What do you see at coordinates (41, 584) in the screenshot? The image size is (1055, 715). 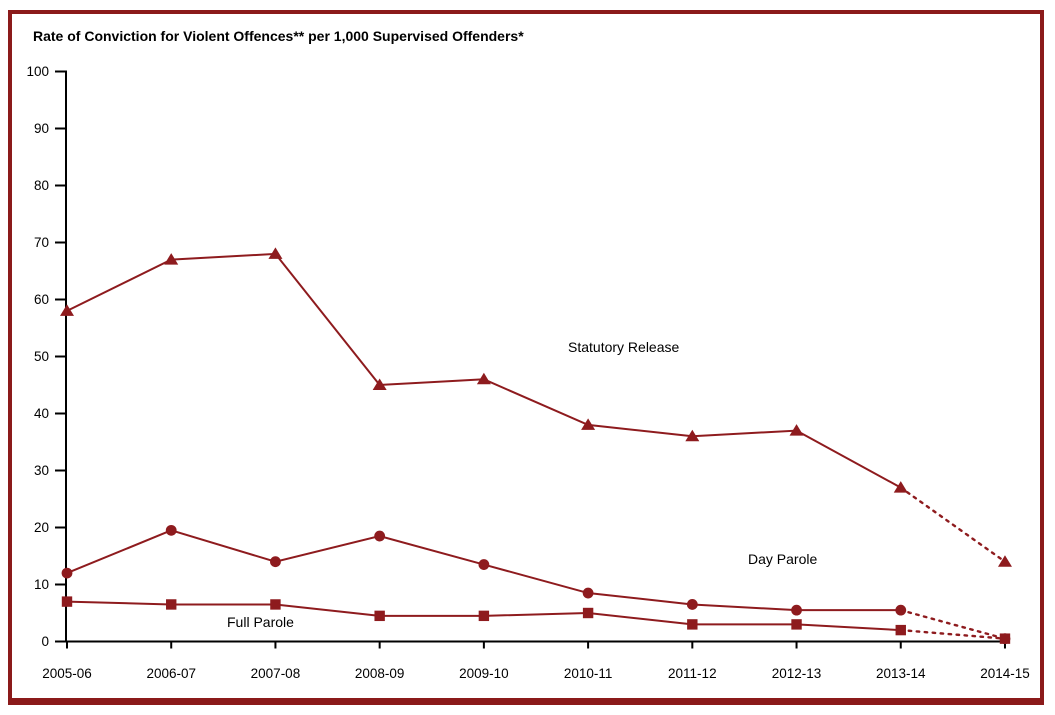 I see `y-tick-label: 10` at bounding box center [41, 584].